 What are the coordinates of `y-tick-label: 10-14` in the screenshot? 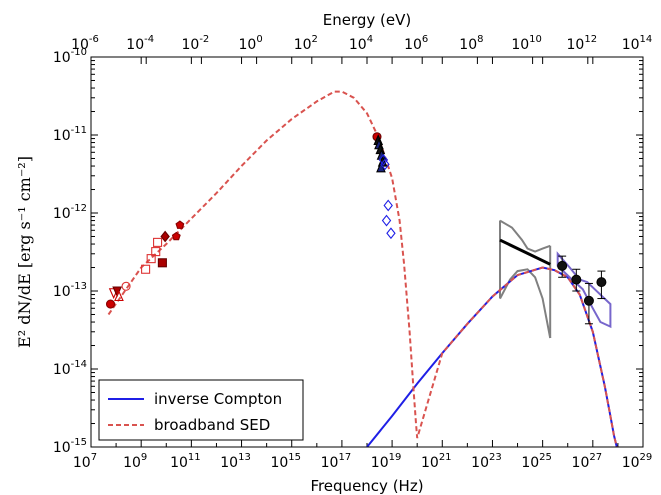 It's located at (70, 368).